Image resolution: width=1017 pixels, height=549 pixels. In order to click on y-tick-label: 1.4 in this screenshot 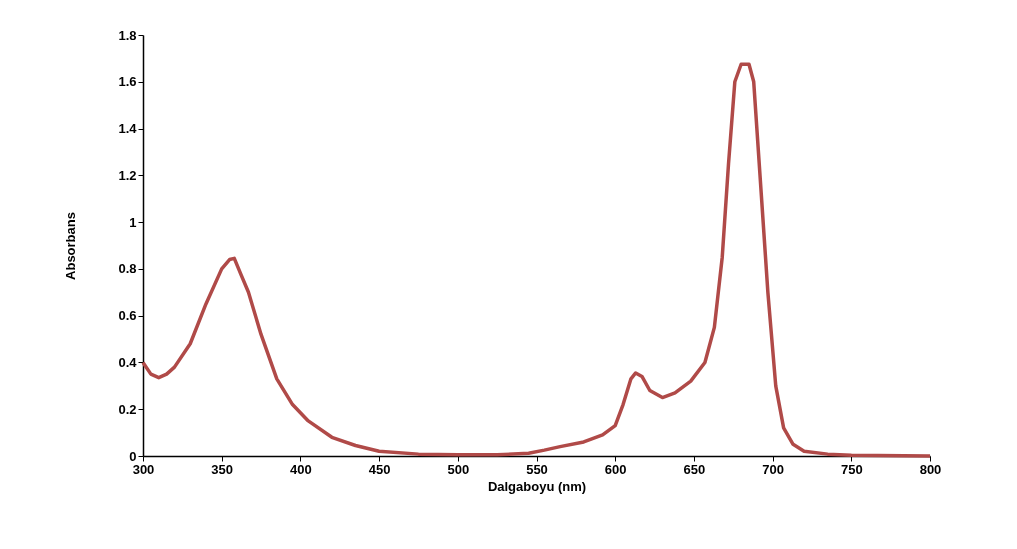, I will do `click(128, 129)`.